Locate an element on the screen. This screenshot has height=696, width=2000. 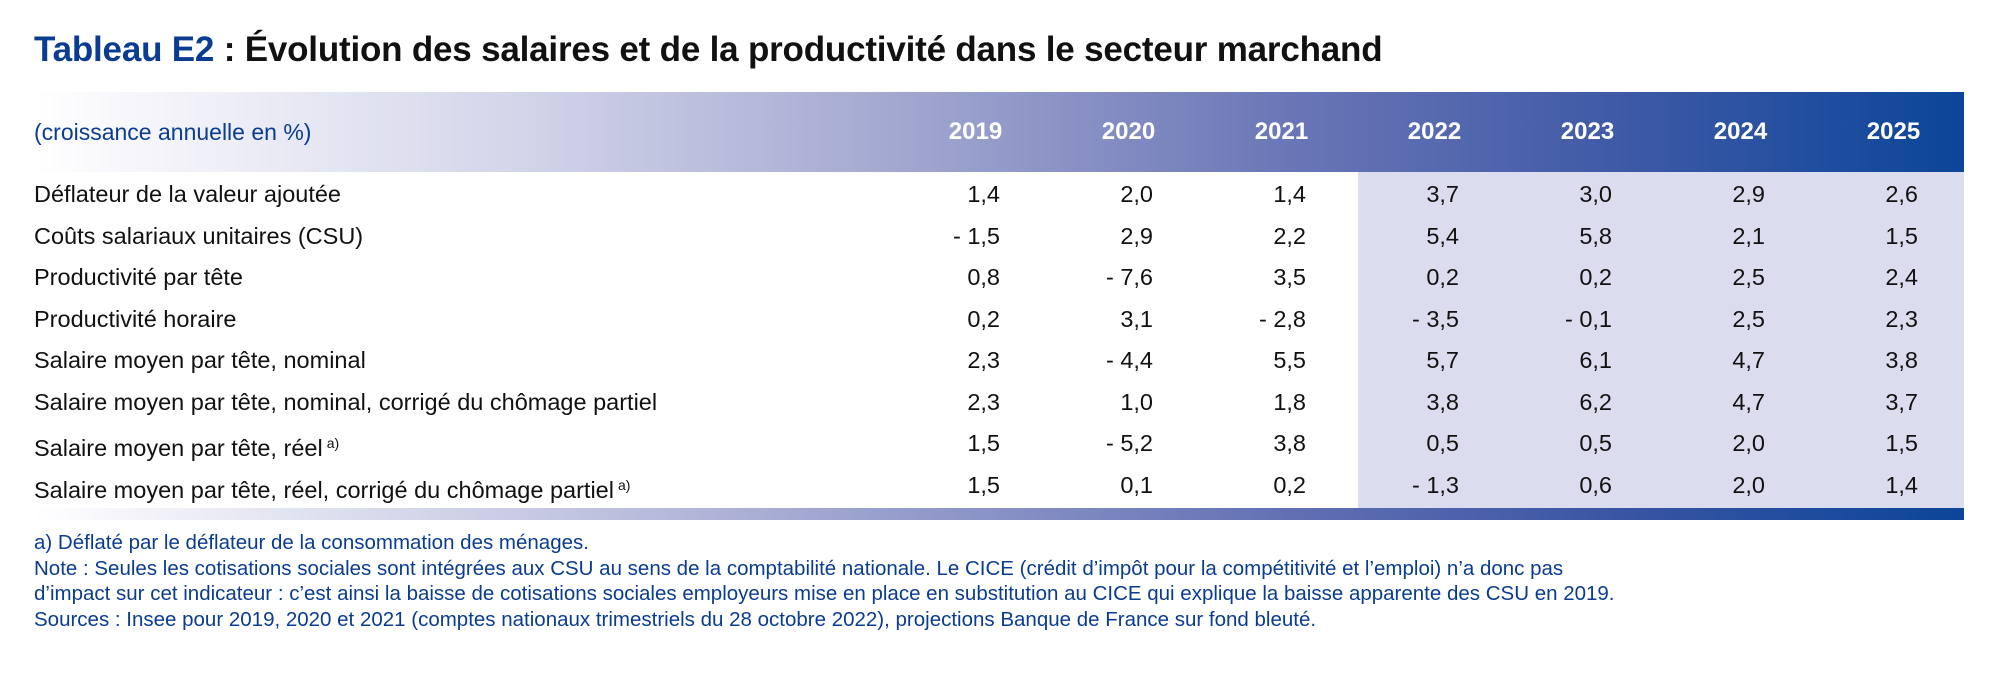
cell-2025: 2,6 is located at coordinates (1901, 194).